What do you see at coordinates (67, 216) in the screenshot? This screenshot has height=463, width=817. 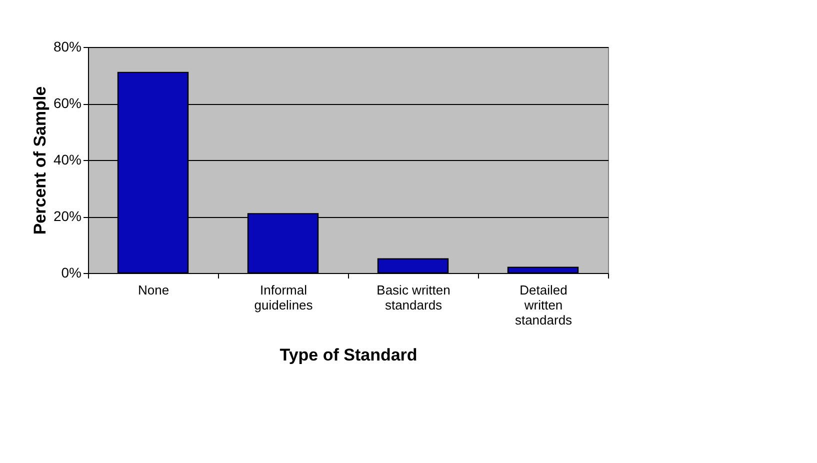 I see `y-tick-label: 20%` at bounding box center [67, 216].